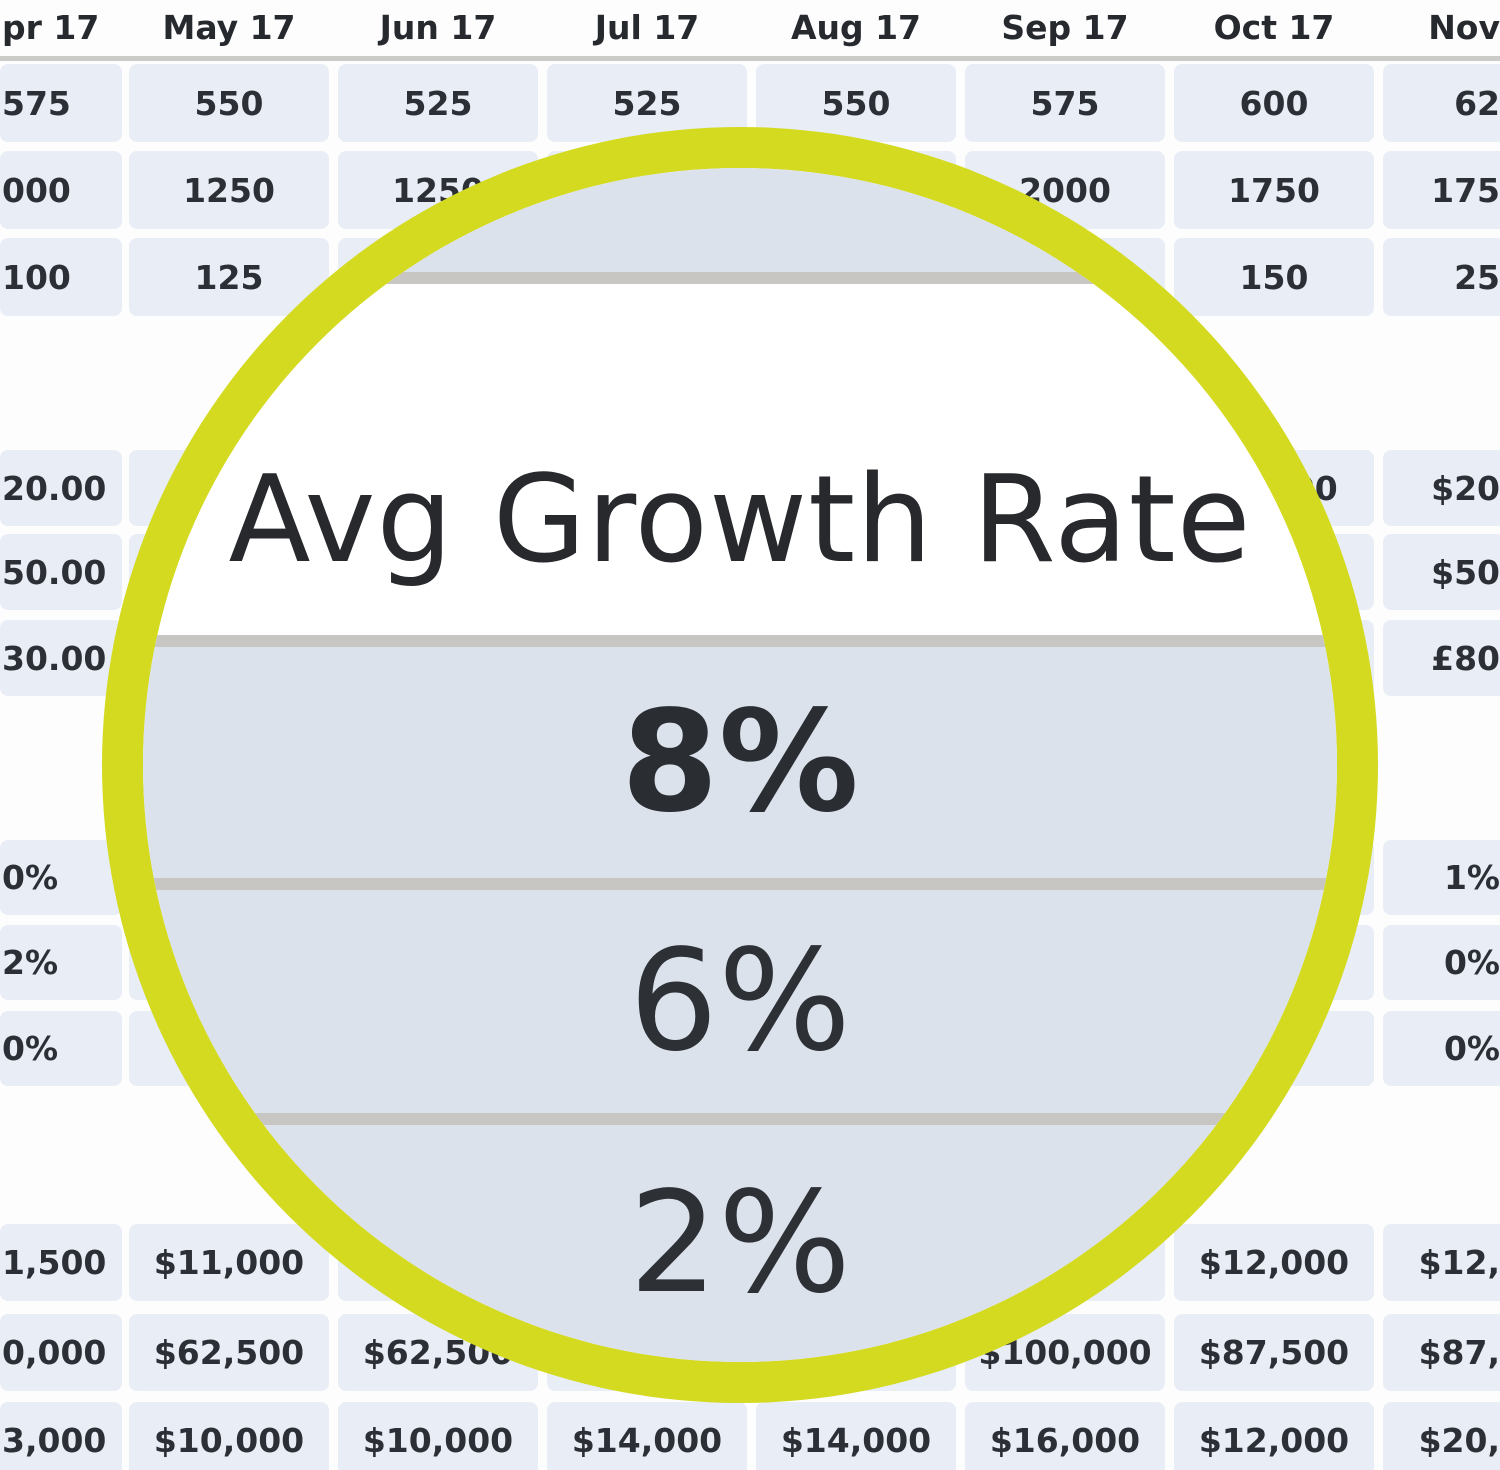  What do you see at coordinates (740, 220) in the screenshot?
I see `magnified-row-band` at bounding box center [740, 220].